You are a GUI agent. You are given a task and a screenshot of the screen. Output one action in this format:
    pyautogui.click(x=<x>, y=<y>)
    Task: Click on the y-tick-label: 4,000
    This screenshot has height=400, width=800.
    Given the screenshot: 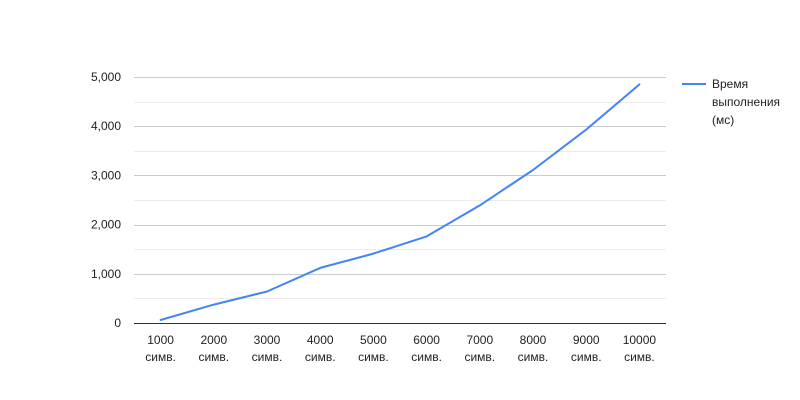 What is the action you would take?
    pyautogui.click(x=106, y=126)
    